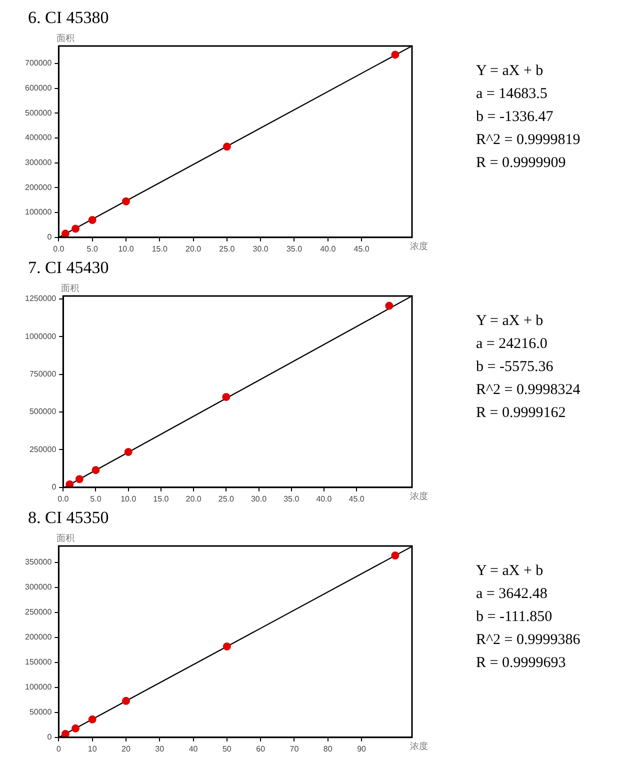 This screenshot has width=620, height=760. What do you see at coordinates (68, 268) in the screenshot?
I see `chart-title: 7. CI 45430` at bounding box center [68, 268].